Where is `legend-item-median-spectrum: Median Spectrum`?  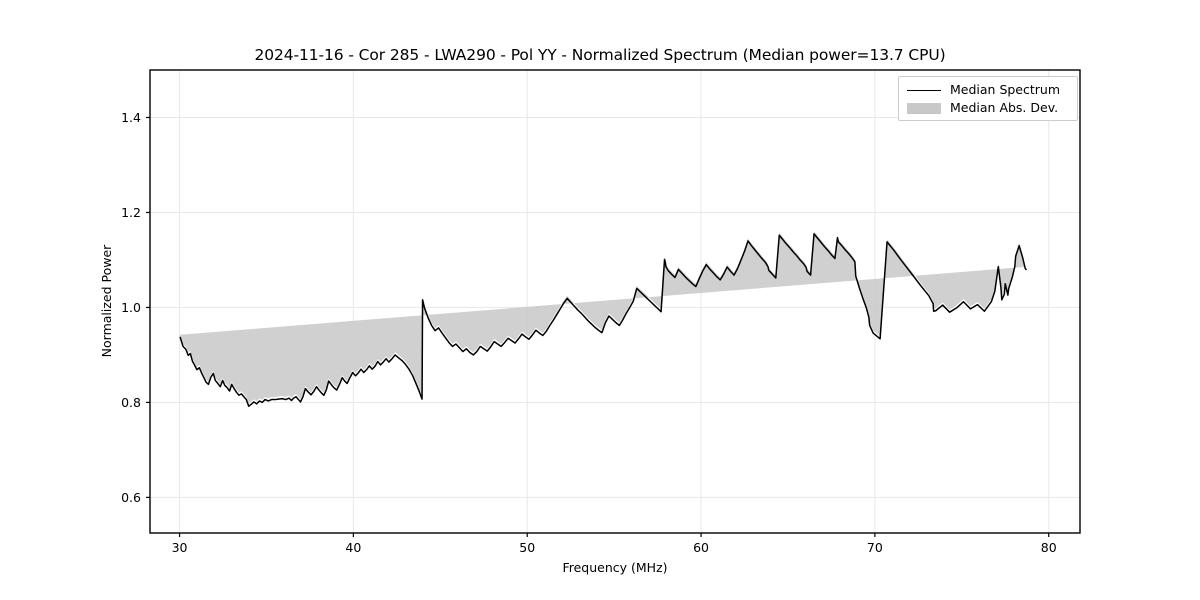
legend-item-median-spectrum: Median Spectrum is located at coordinates (988, 90).